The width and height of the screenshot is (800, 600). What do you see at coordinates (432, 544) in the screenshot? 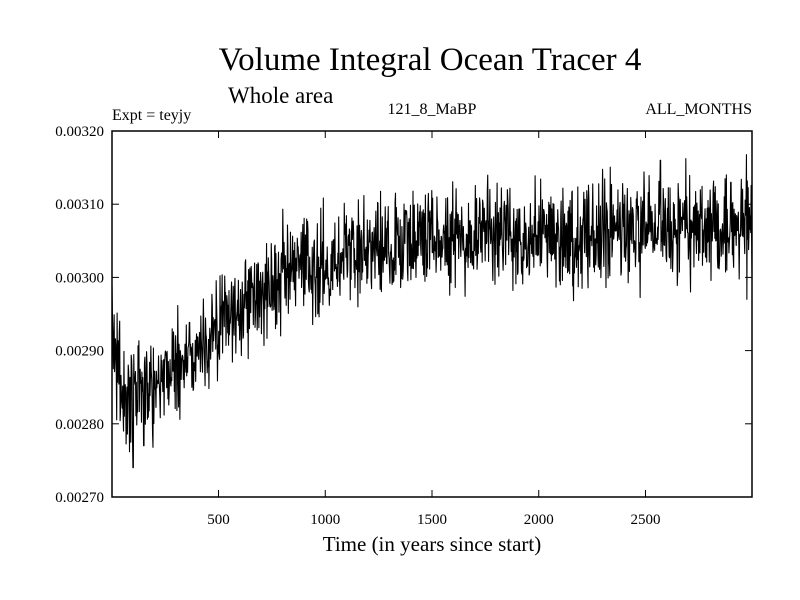
I see `x-axis-label: Time (in years since start)` at bounding box center [432, 544].